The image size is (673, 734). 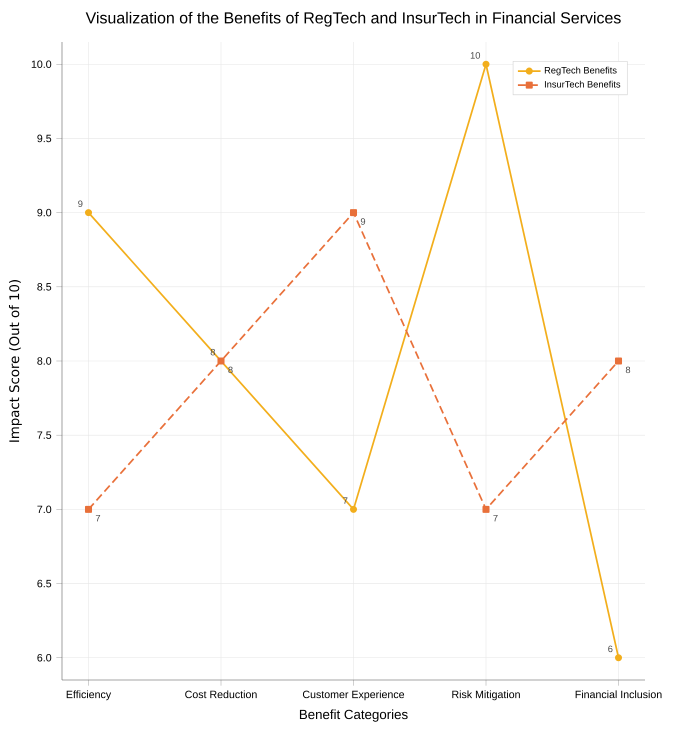 What do you see at coordinates (582, 84) in the screenshot?
I see `legend-label: InsurTech Benefits` at bounding box center [582, 84].